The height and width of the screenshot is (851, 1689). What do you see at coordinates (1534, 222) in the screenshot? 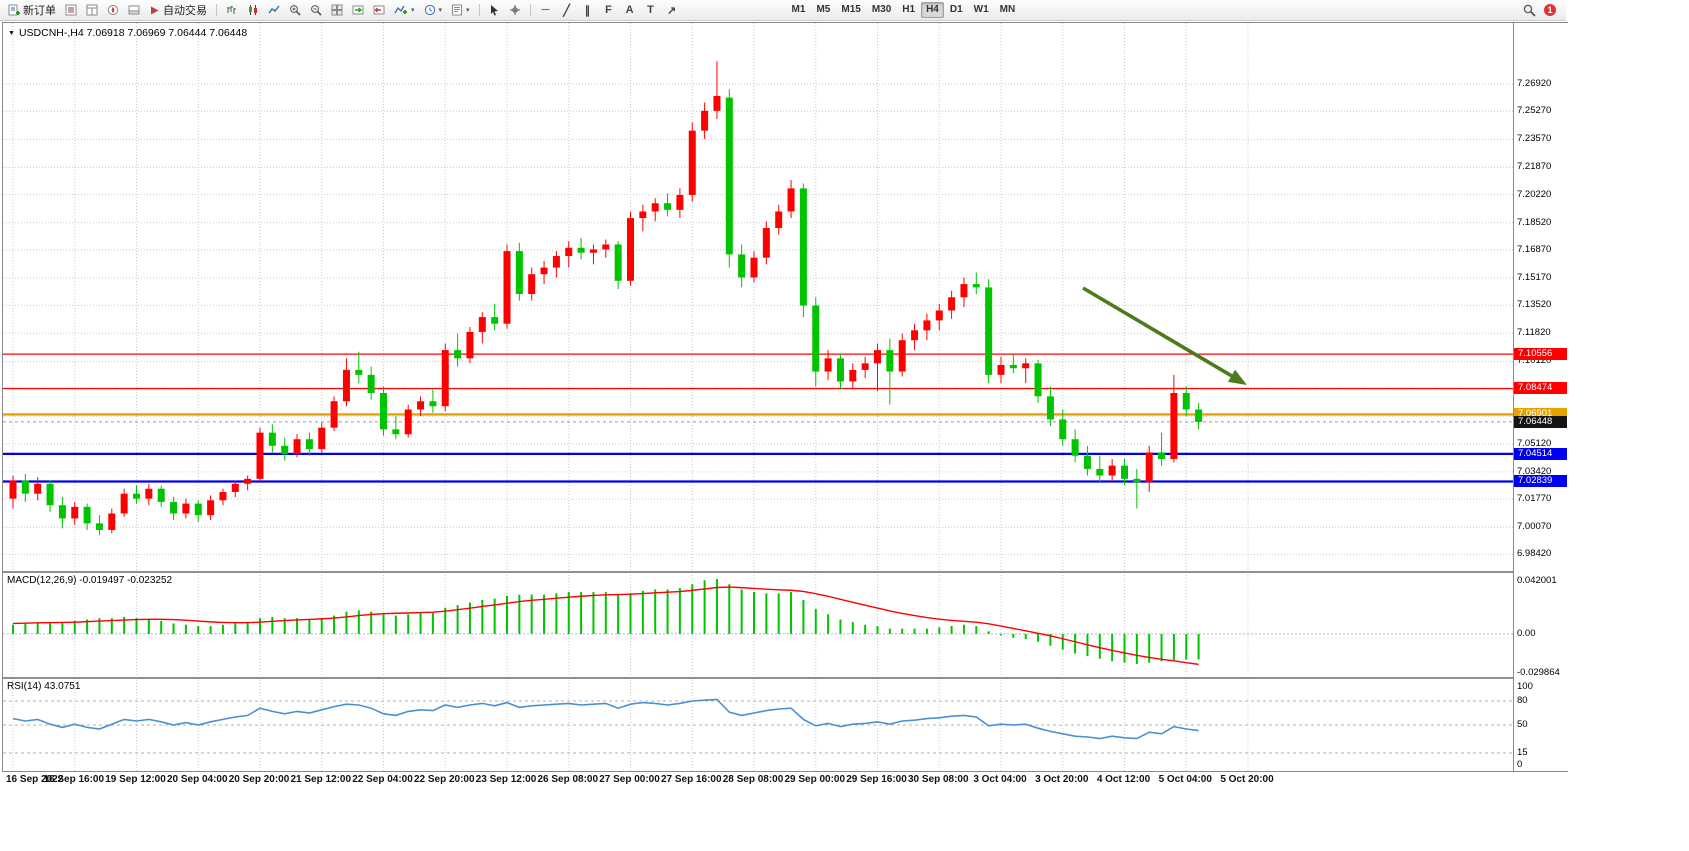
I see `price-axis-label: 7.18520` at bounding box center [1534, 222].